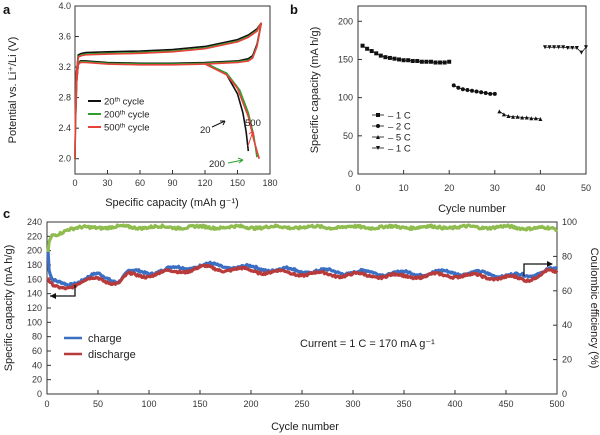 Image resolution: width=600 pixels, height=435 pixels. I want to click on panel-b-label: b, so click(294, 9).